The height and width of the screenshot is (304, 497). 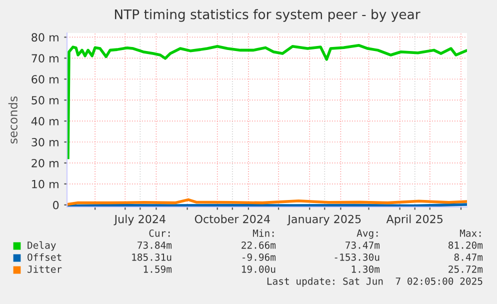 I want to click on y-tick-label: 80 m, so click(x=45, y=37).